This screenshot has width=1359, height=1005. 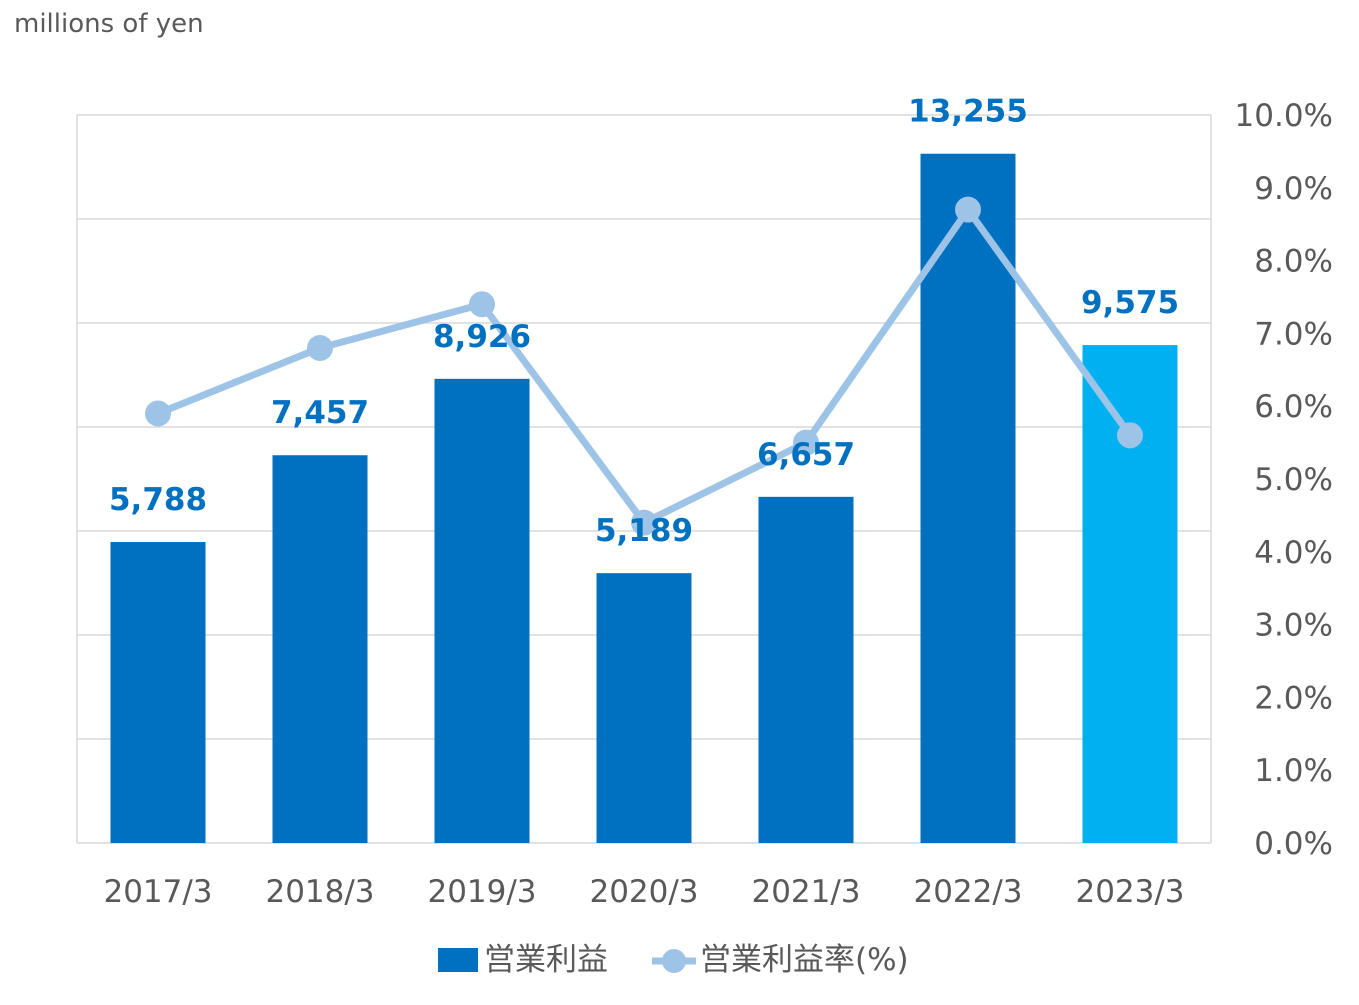 I want to click on x-tick-label: 2020/3, so click(x=643, y=892).